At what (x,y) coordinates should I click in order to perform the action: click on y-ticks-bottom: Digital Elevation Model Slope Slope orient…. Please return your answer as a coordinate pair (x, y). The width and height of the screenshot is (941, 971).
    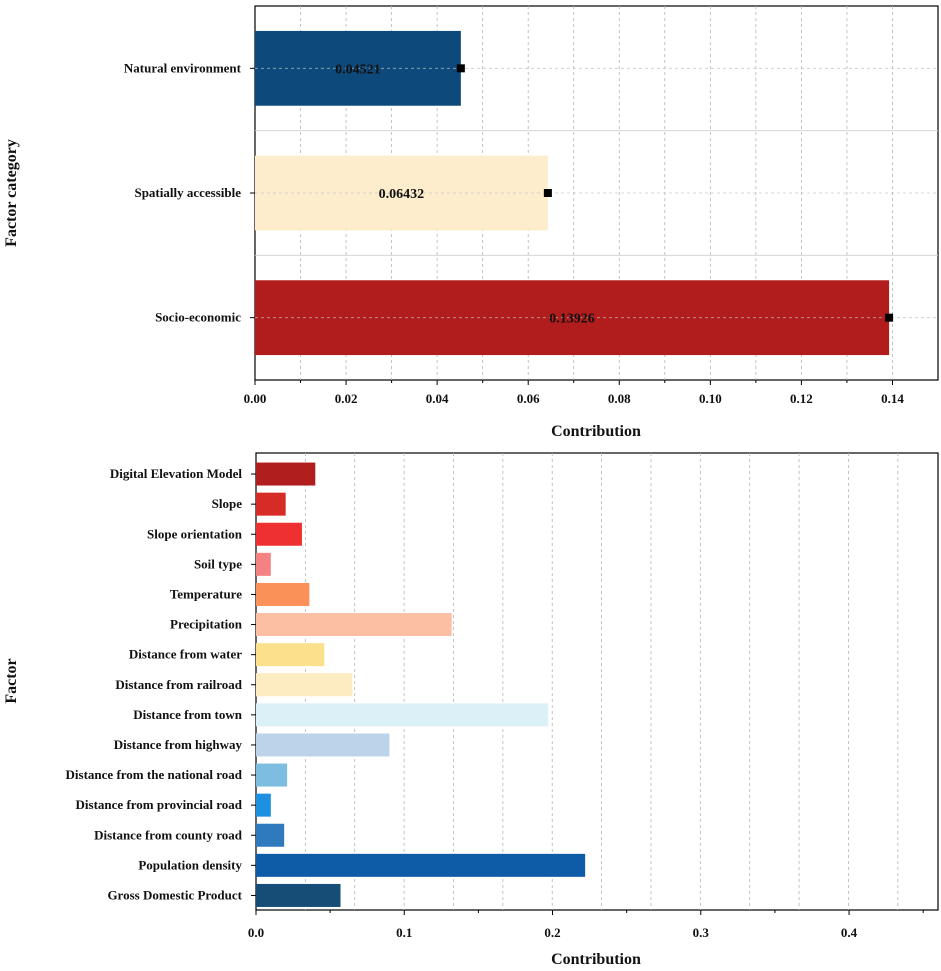
    Looking at the image, I should click on (161, 684).